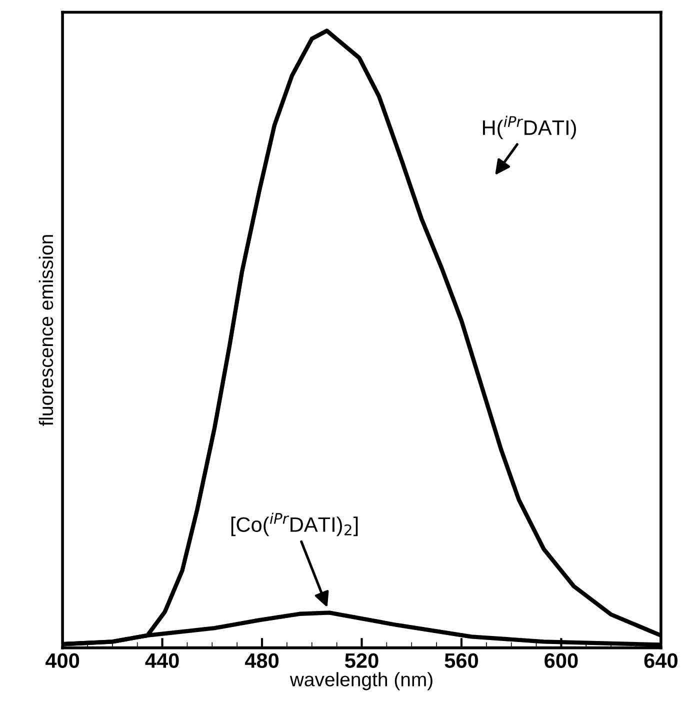 This screenshot has width=695, height=719. Describe the element at coordinates (361, 660) in the screenshot. I see `x-tick-label: 520` at that location.